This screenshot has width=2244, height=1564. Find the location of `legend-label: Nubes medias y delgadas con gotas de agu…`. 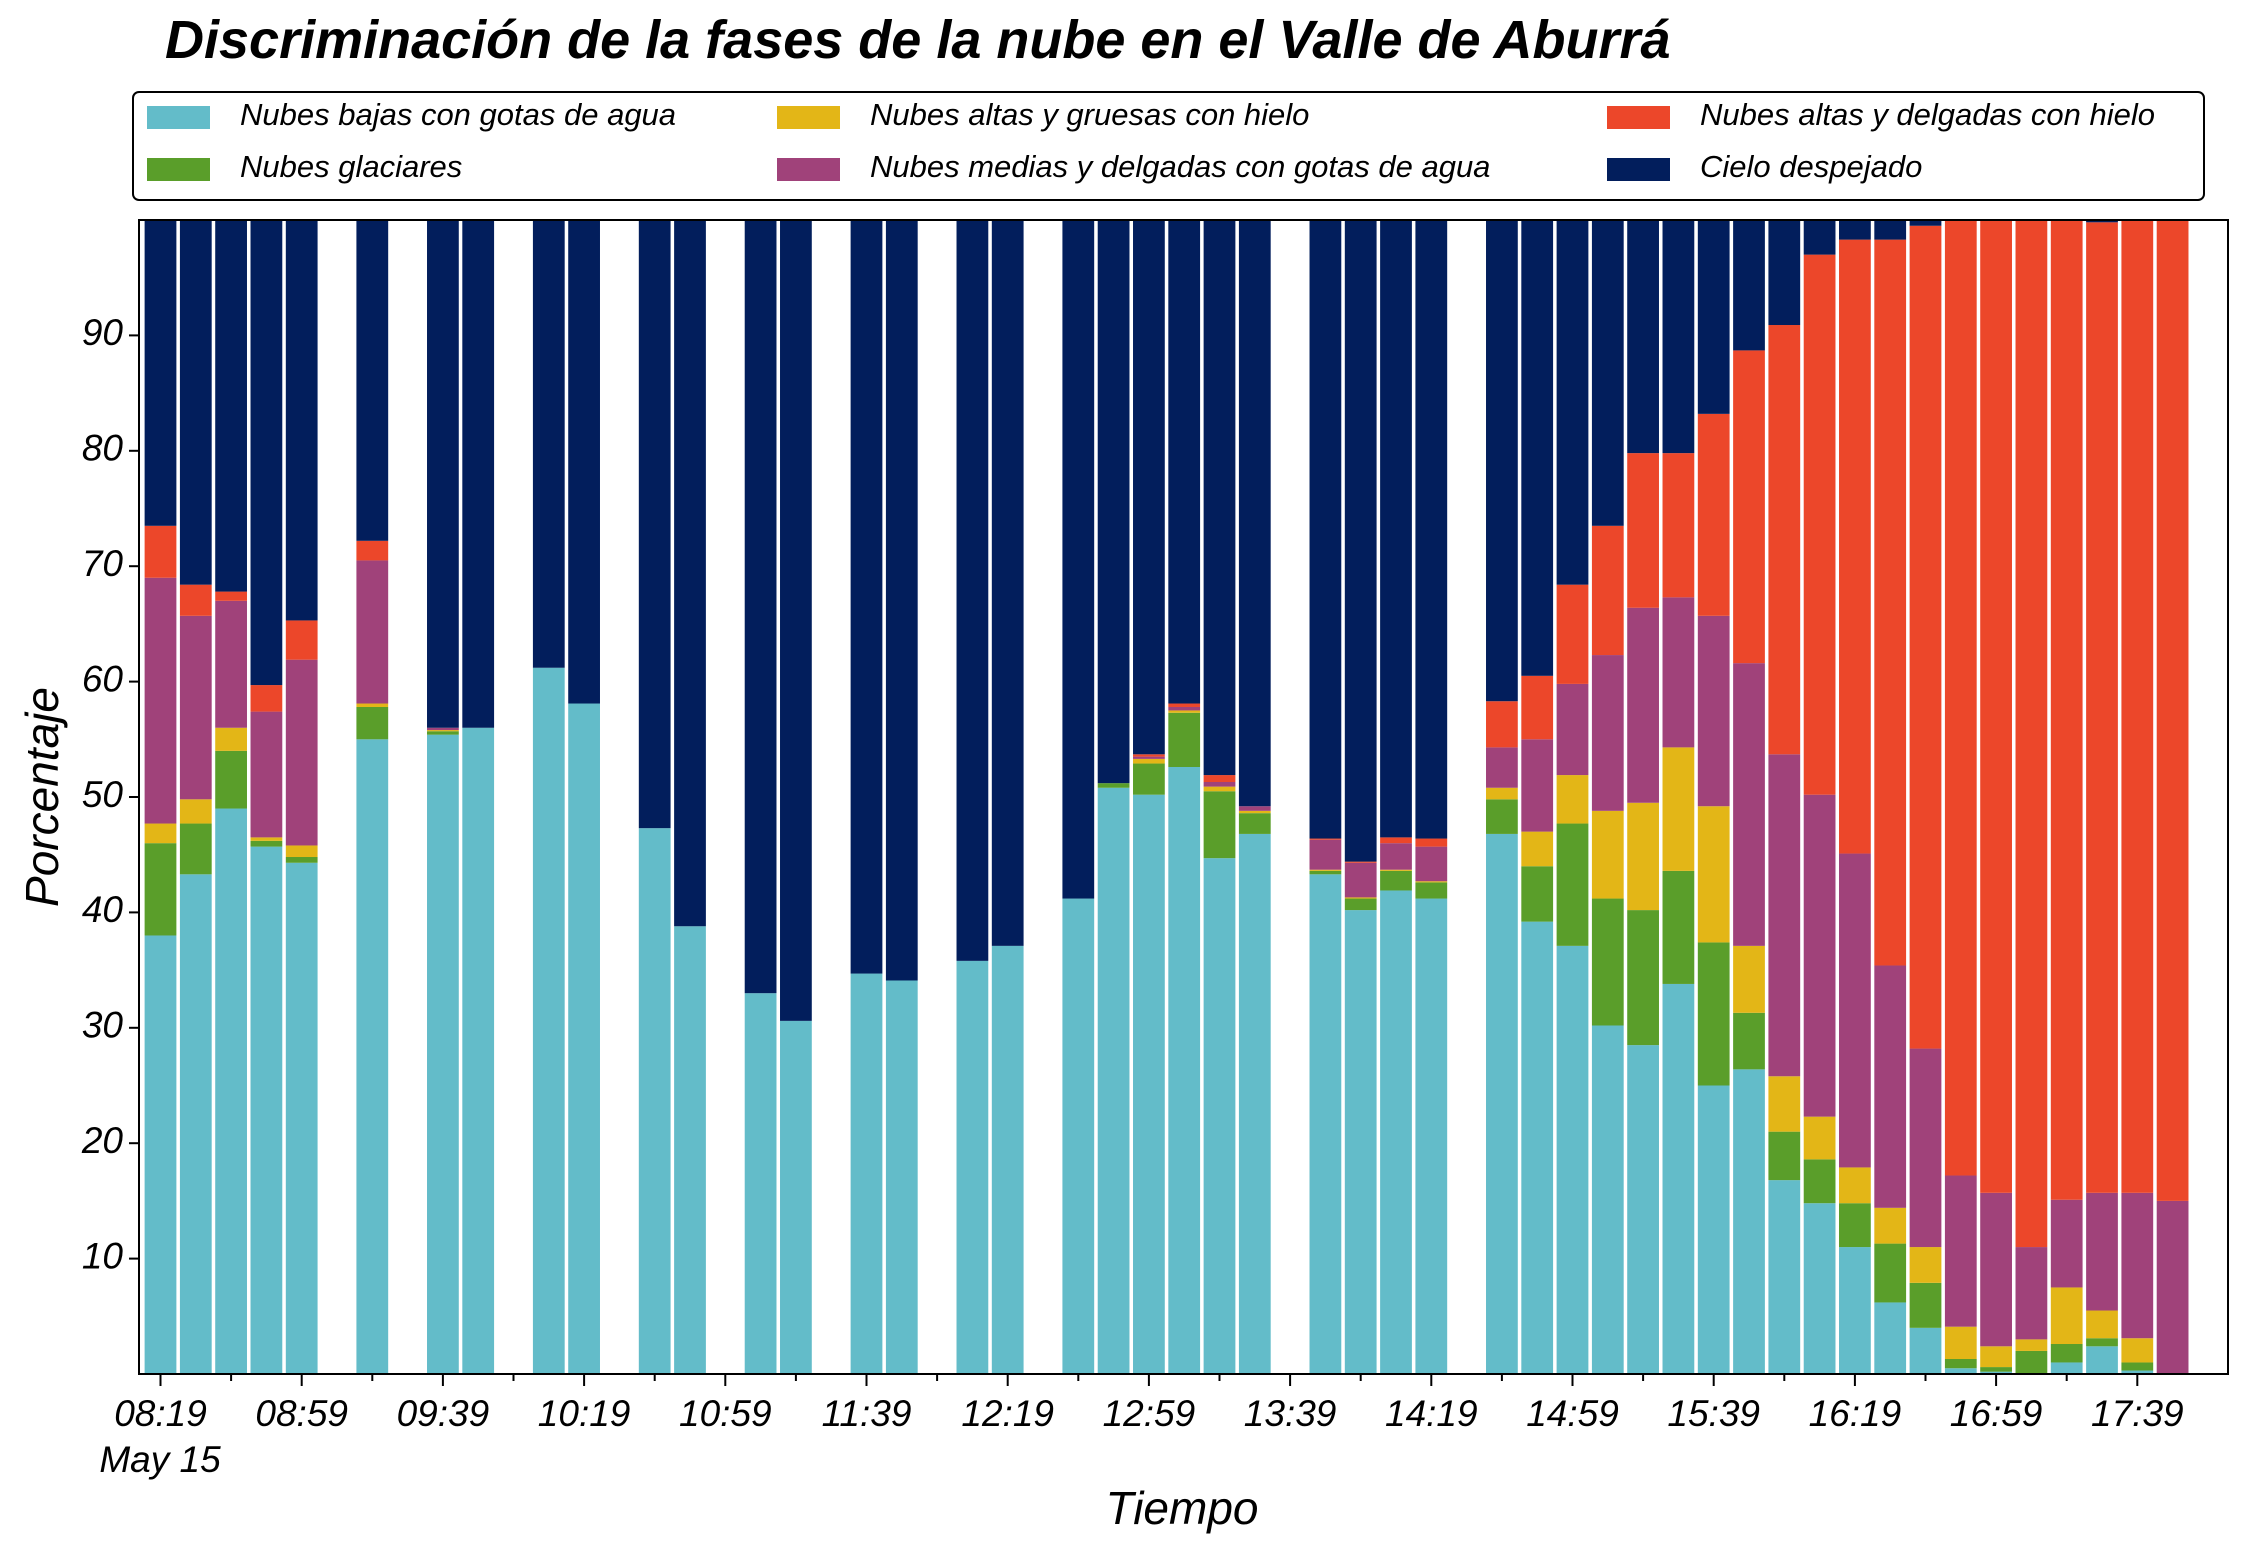

legend-label: Nubes medias y delgadas con gotas de agu… is located at coordinates (1180, 166).